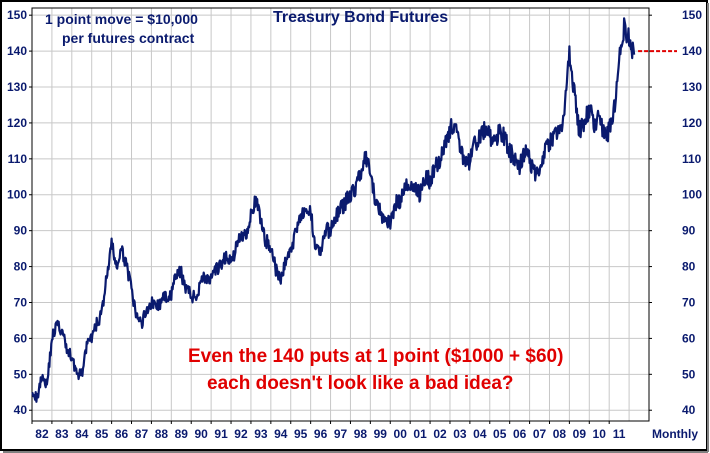 This screenshot has height=453, width=710. Describe the element at coordinates (142, 434) in the screenshot. I see `x-tick-label: 87` at that location.